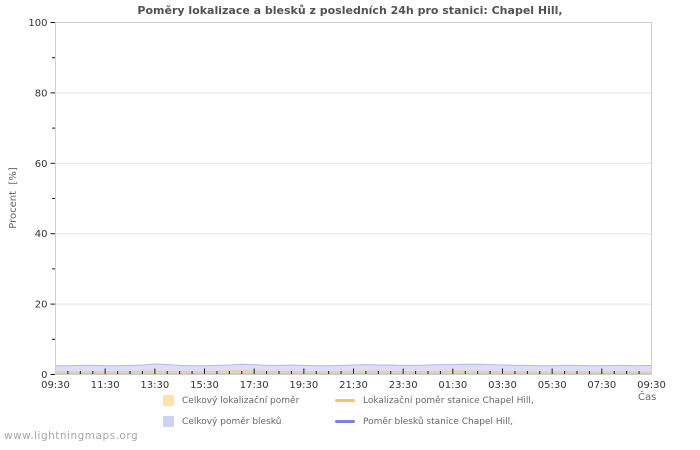 The image size is (700, 450). What do you see at coordinates (105, 385) in the screenshot?
I see `x-tick-label: 11:30` at bounding box center [105, 385].